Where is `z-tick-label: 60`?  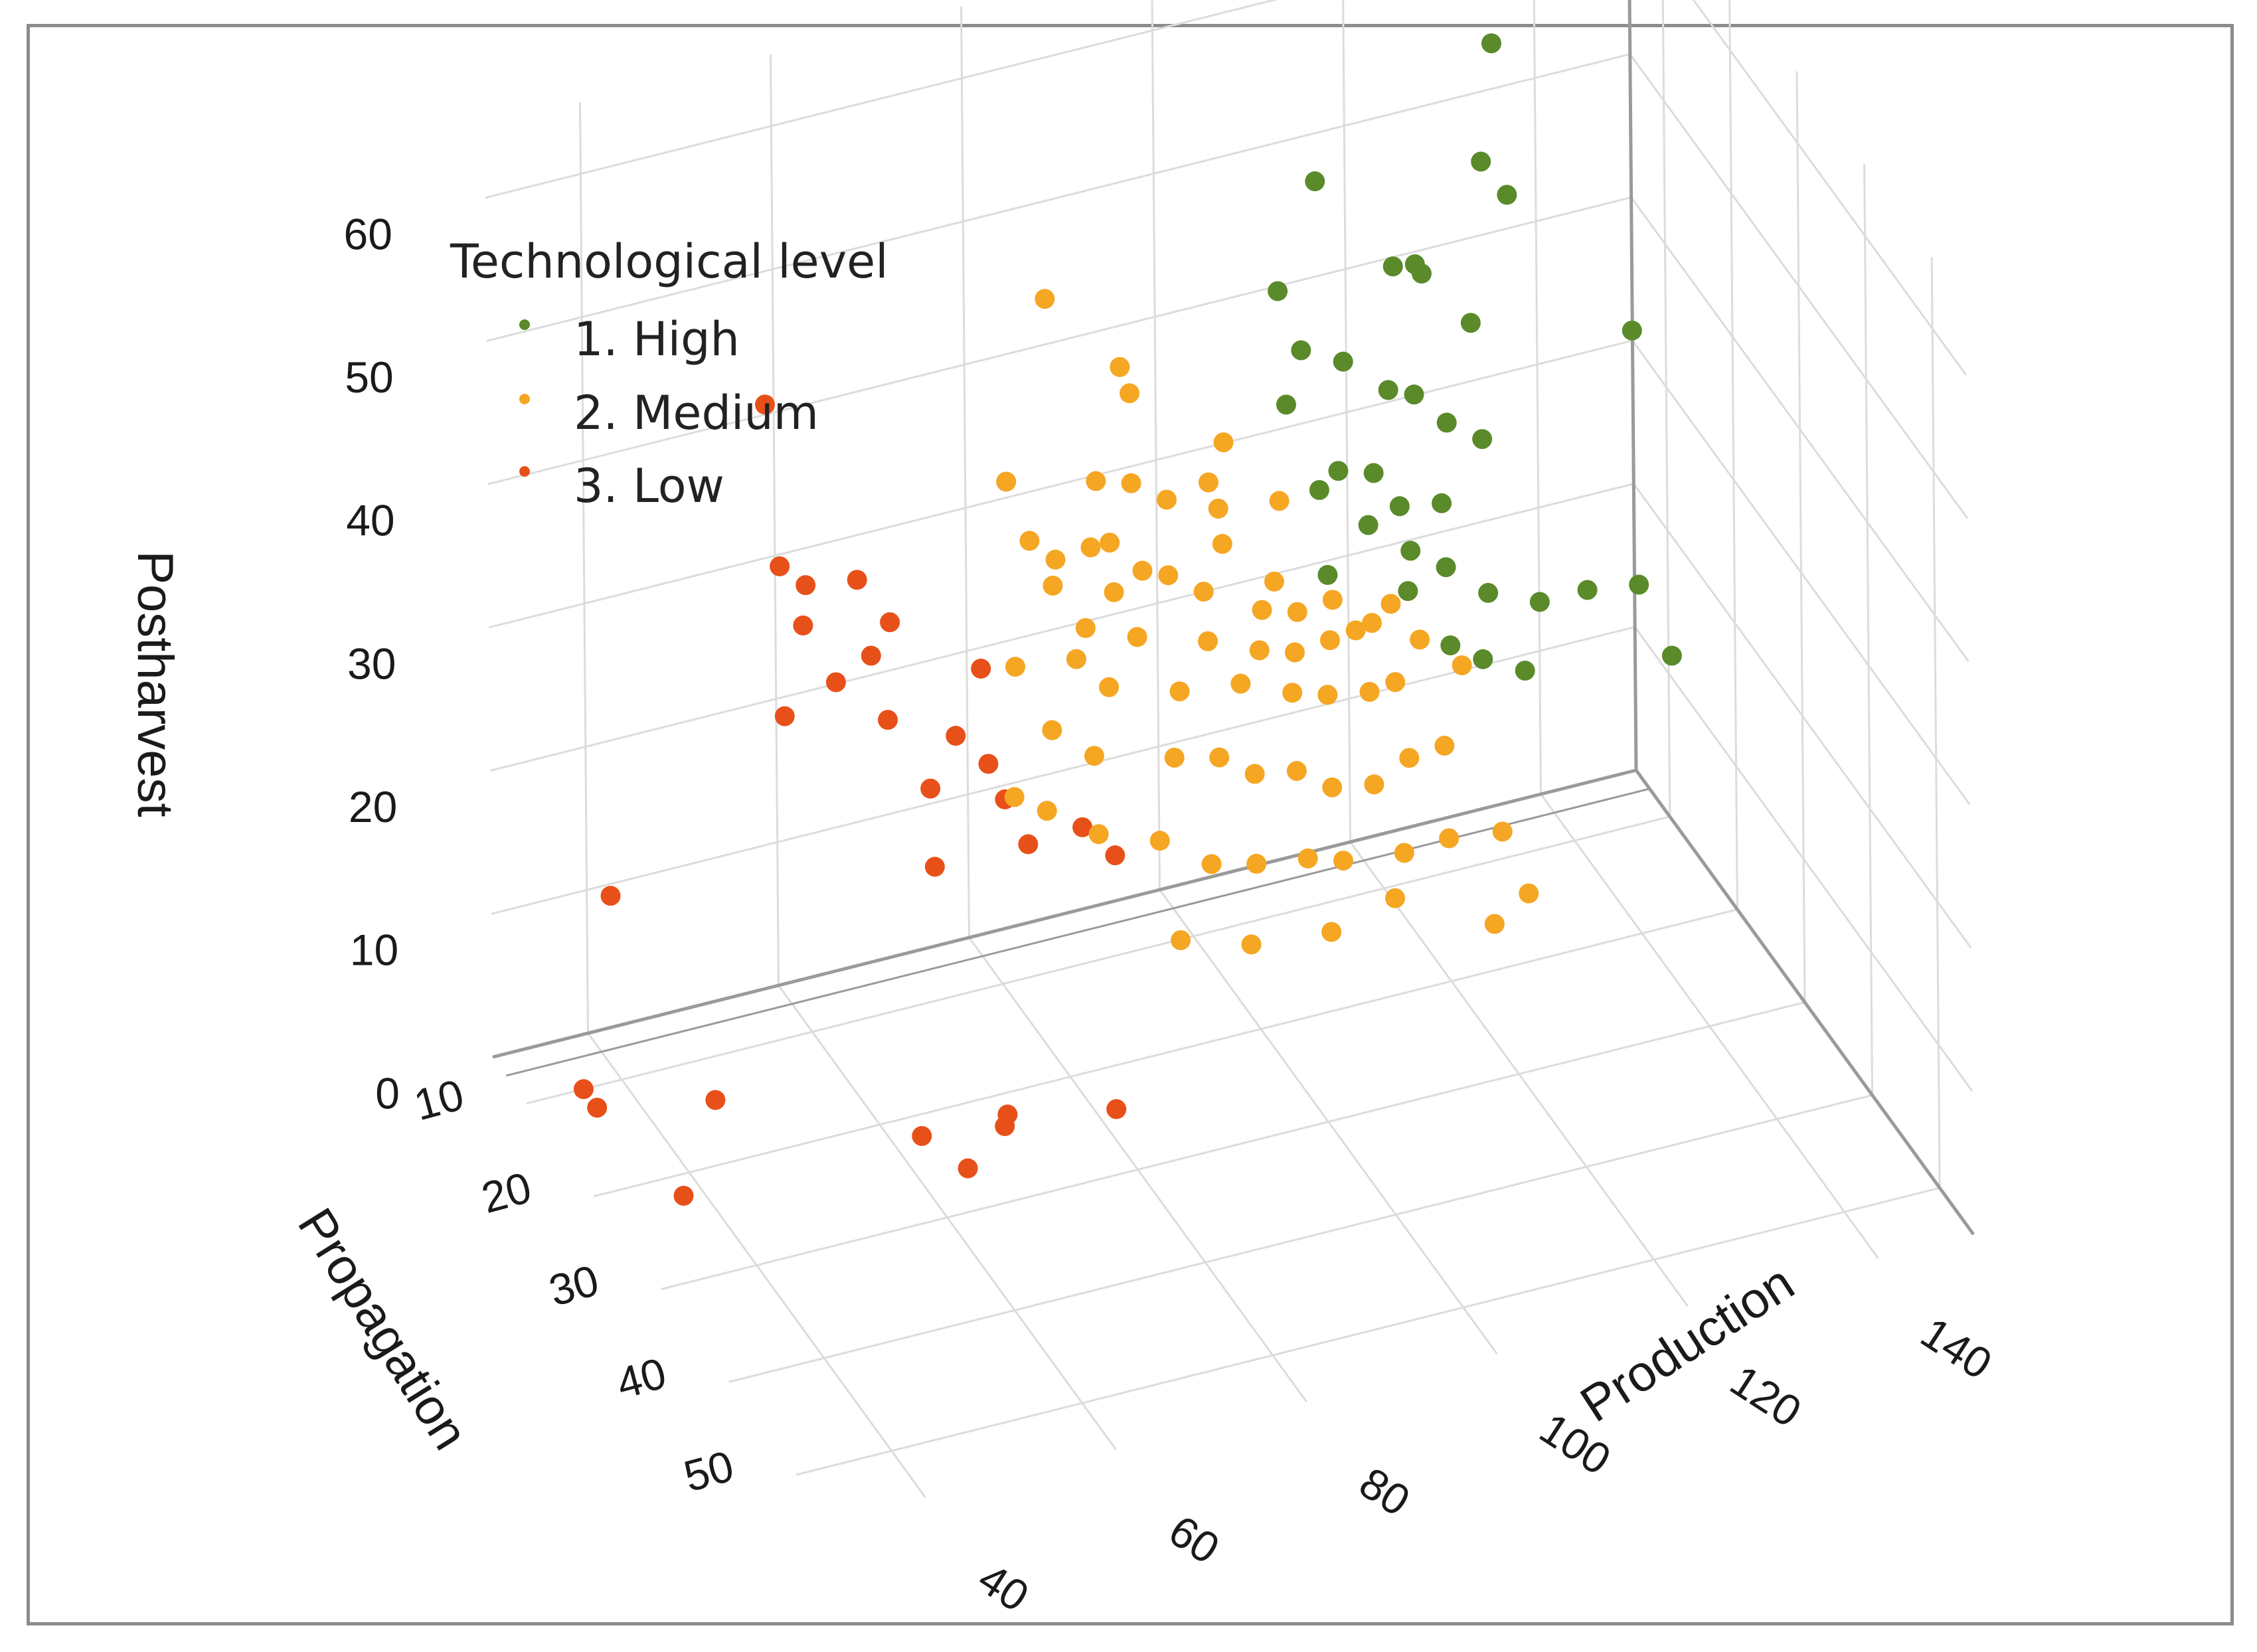 z-tick-label: 60 is located at coordinates (368, 233).